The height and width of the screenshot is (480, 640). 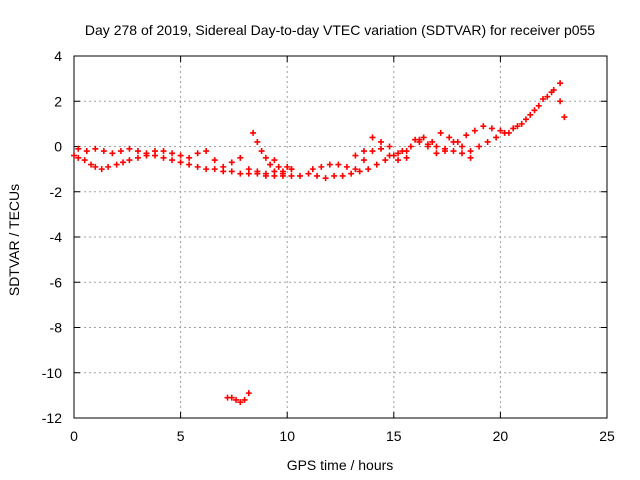 I want to click on y-axis-label: SDTVAR / TECUs, so click(x=14, y=240).